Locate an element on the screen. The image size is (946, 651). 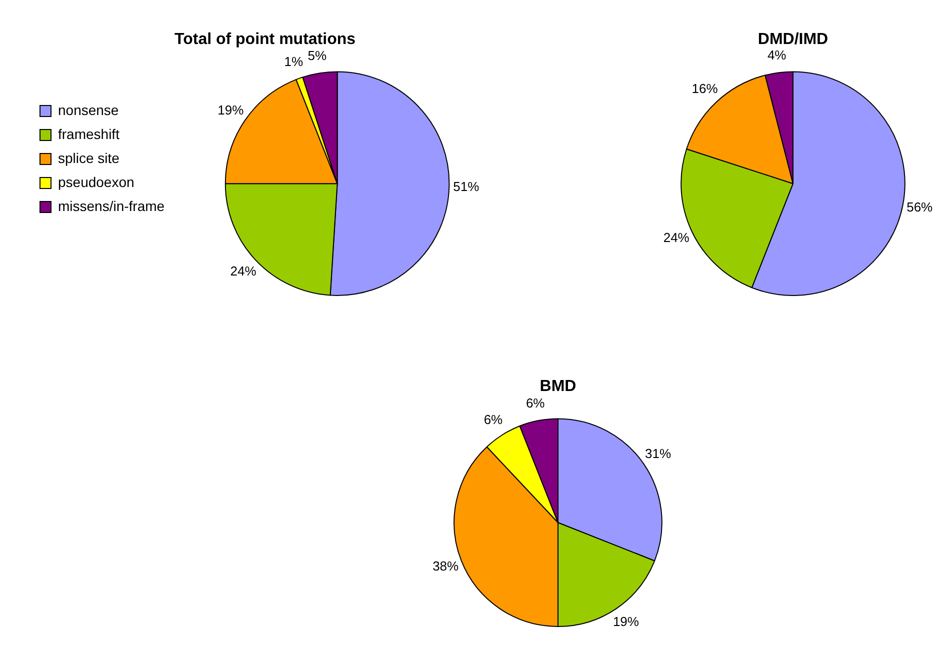
chart-title: Total of point mutations is located at coordinates (265, 39).